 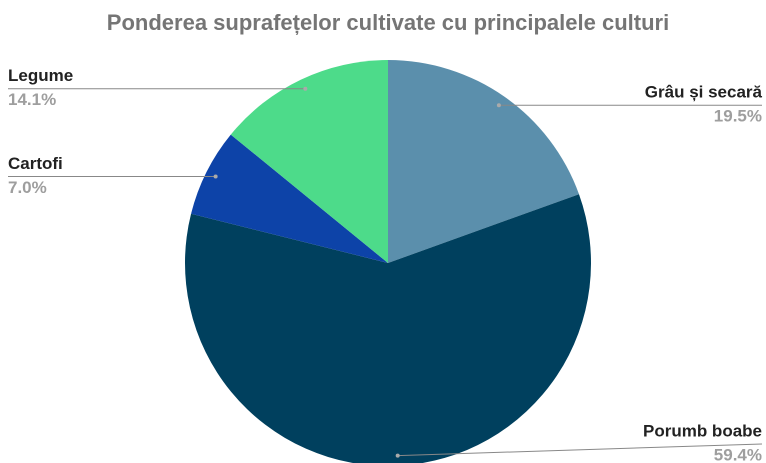 I want to click on slice-label: Legume, so click(x=40, y=75).